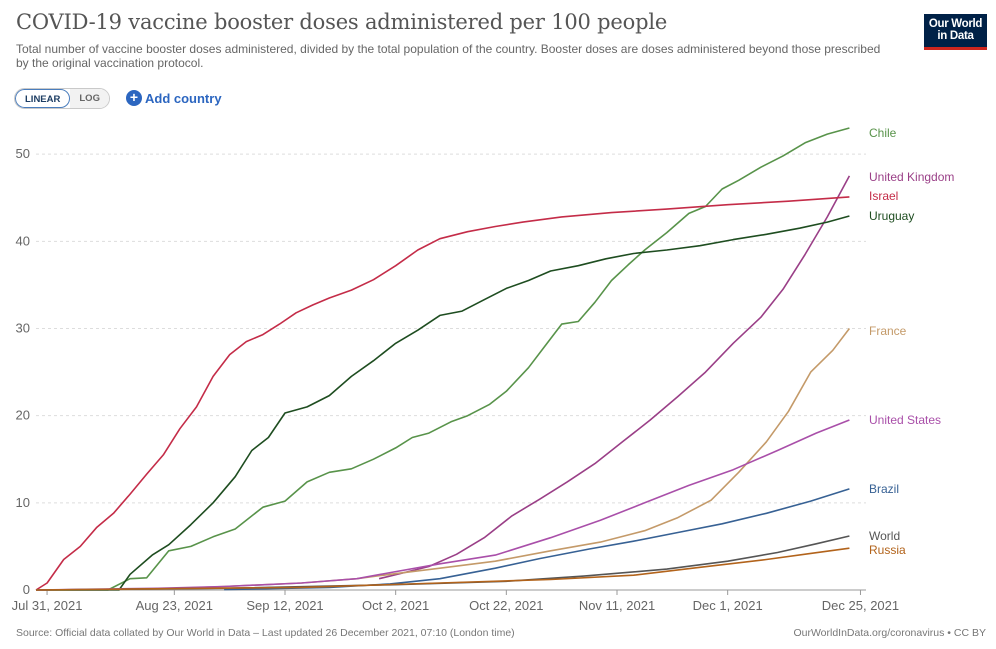 This screenshot has width=996, height=649. Describe the element at coordinates (888, 331) in the screenshot. I see `series-label-france: France` at that location.